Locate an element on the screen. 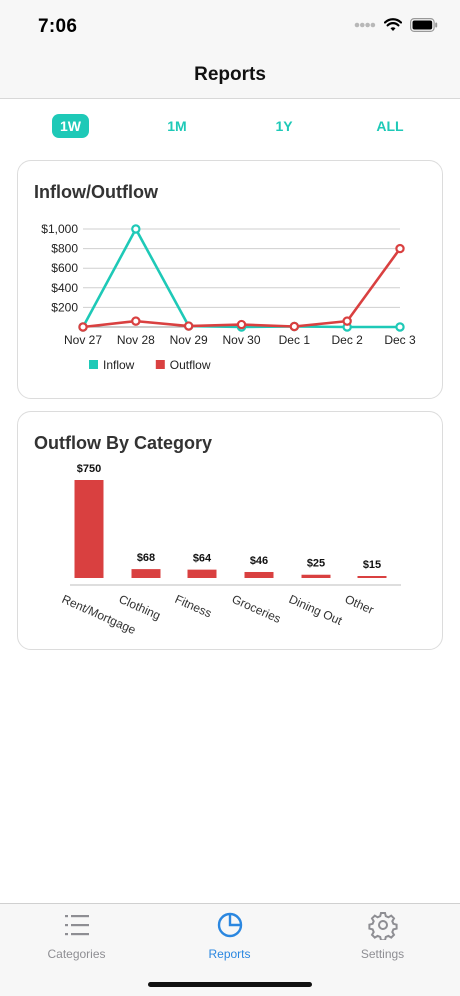 This screenshot has width=460, height=996. range-selector: 1W 1M 1Y ALL is located at coordinates (230, 126).